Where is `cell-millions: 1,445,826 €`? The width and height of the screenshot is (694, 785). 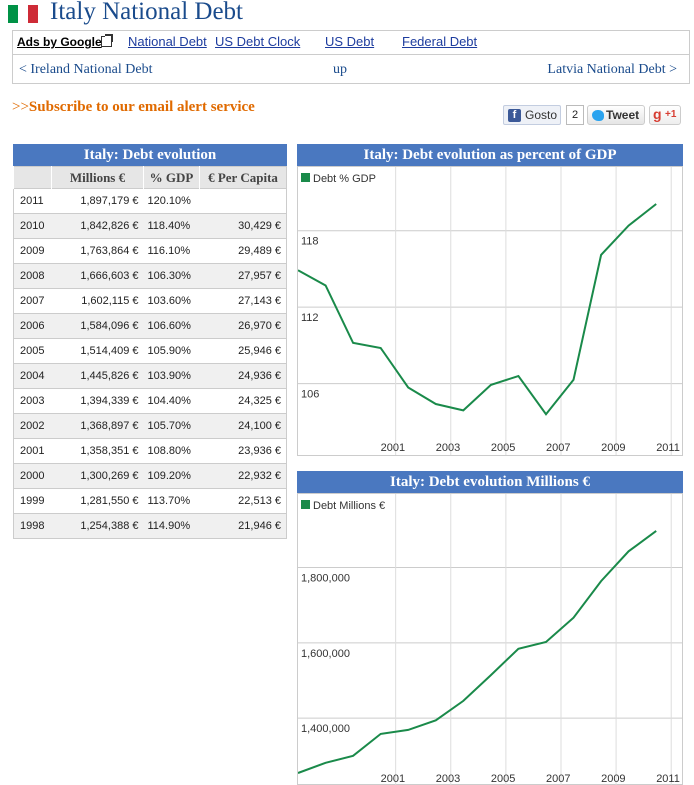 cell-millions: 1,445,826 € is located at coordinates (97, 376).